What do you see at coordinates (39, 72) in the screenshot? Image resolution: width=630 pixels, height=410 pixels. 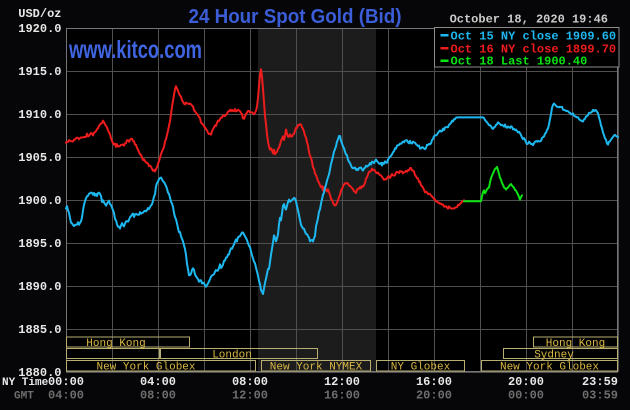 I see `svg-text: 1915.0` at bounding box center [39, 72].